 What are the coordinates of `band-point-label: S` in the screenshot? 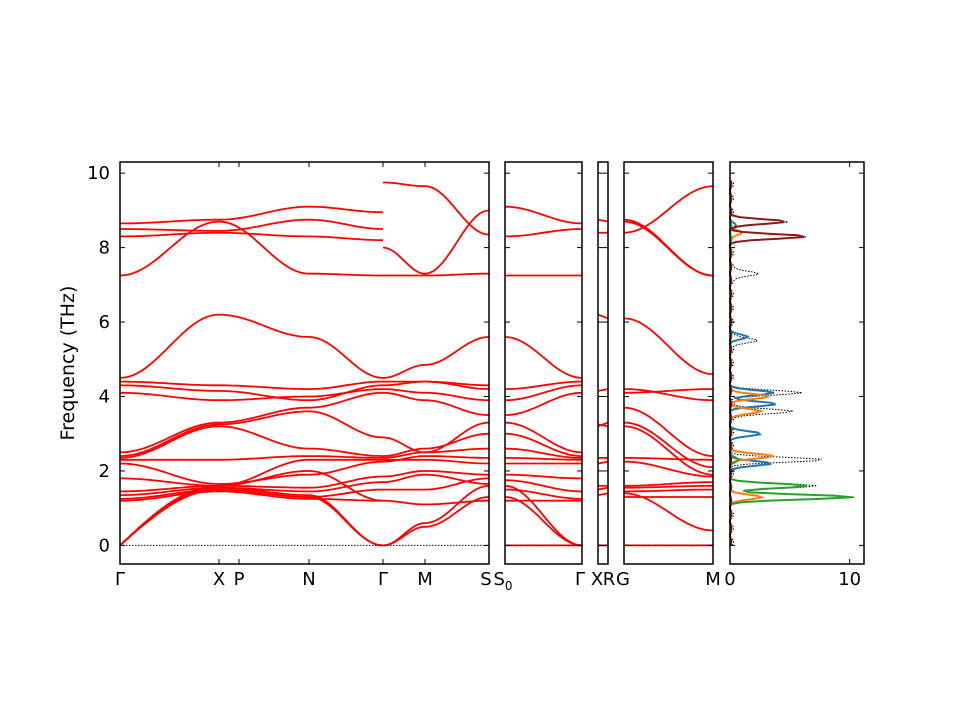 It's located at (485, 579).